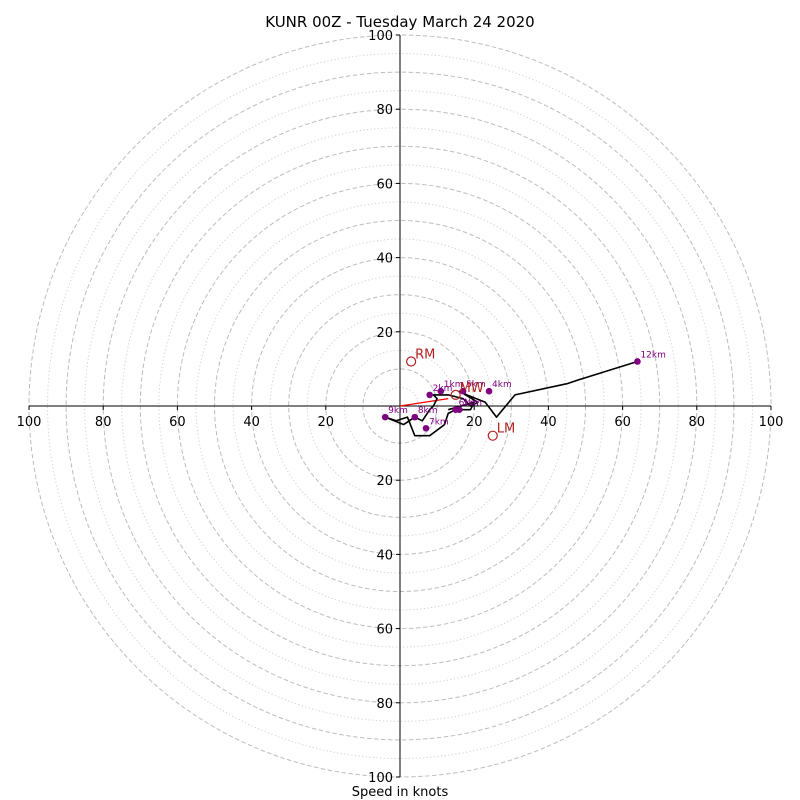 The image size is (800, 800). Describe the element at coordinates (502, 385) in the screenshot. I see `height-label-4km: 4km` at that location.